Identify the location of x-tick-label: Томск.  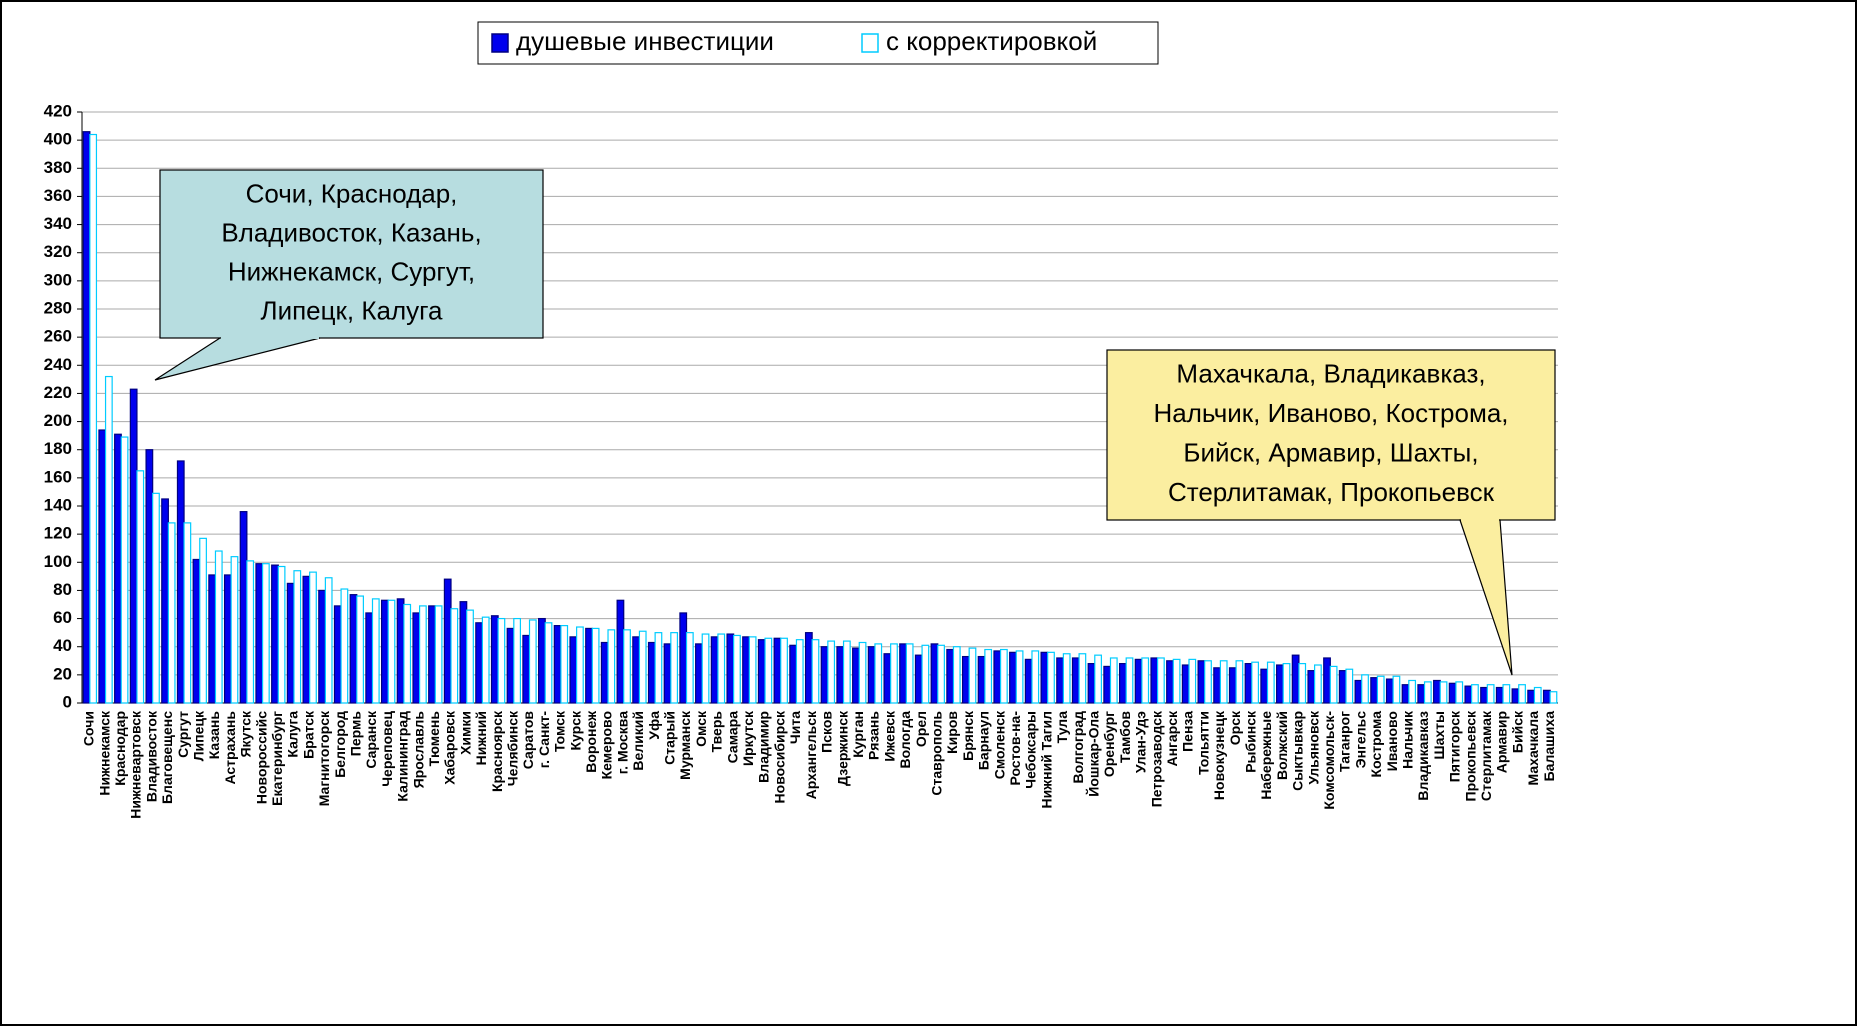
(560, 731).